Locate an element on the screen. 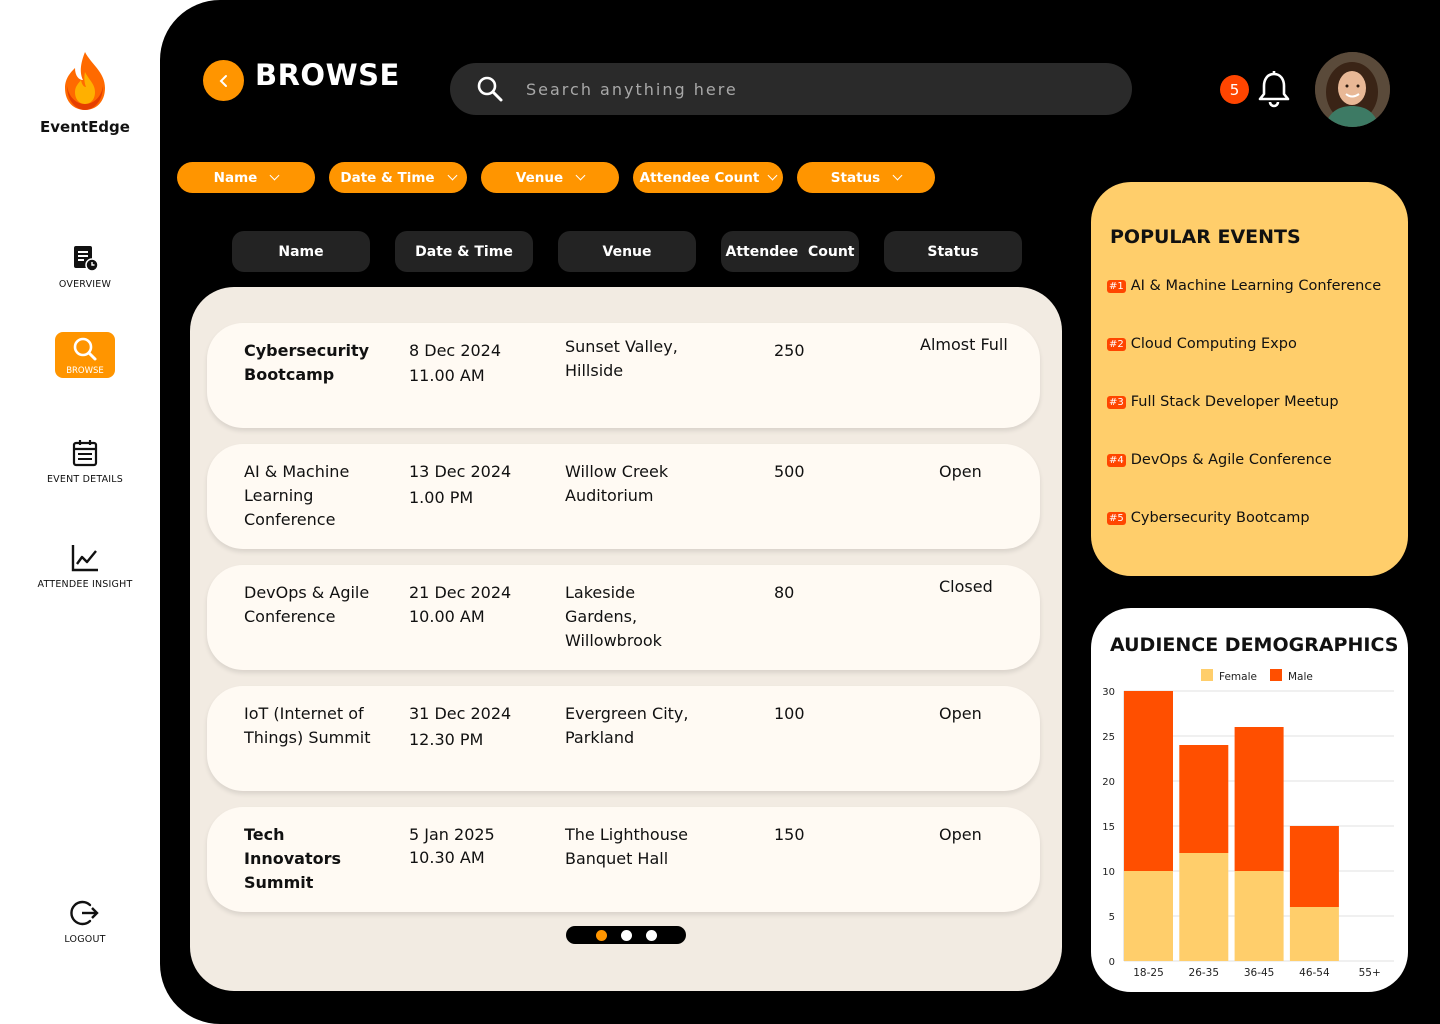 Image resolution: width=1440 pixels, height=1024 pixels. sidebar: EventEdge OVERVIEW BROWSE EVENT DETAILS is located at coordinates (80, 512).